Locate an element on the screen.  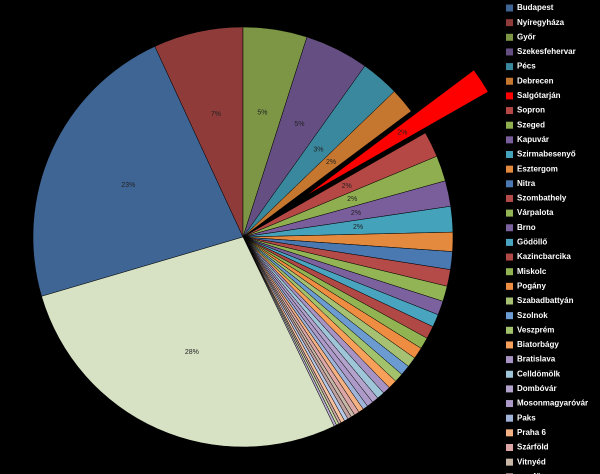
legend-label: Biatorbágy is located at coordinates (538, 344).